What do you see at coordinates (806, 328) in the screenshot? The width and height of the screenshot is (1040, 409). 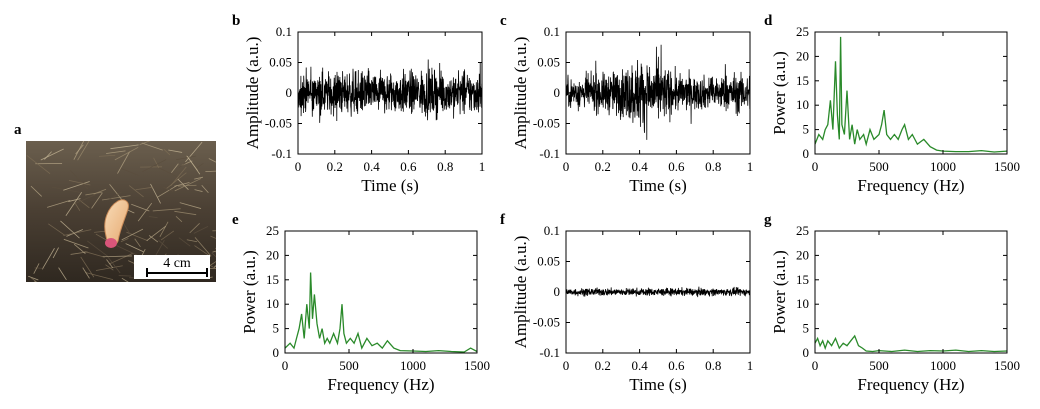 I see `y-tick-label: 5` at bounding box center [806, 328].